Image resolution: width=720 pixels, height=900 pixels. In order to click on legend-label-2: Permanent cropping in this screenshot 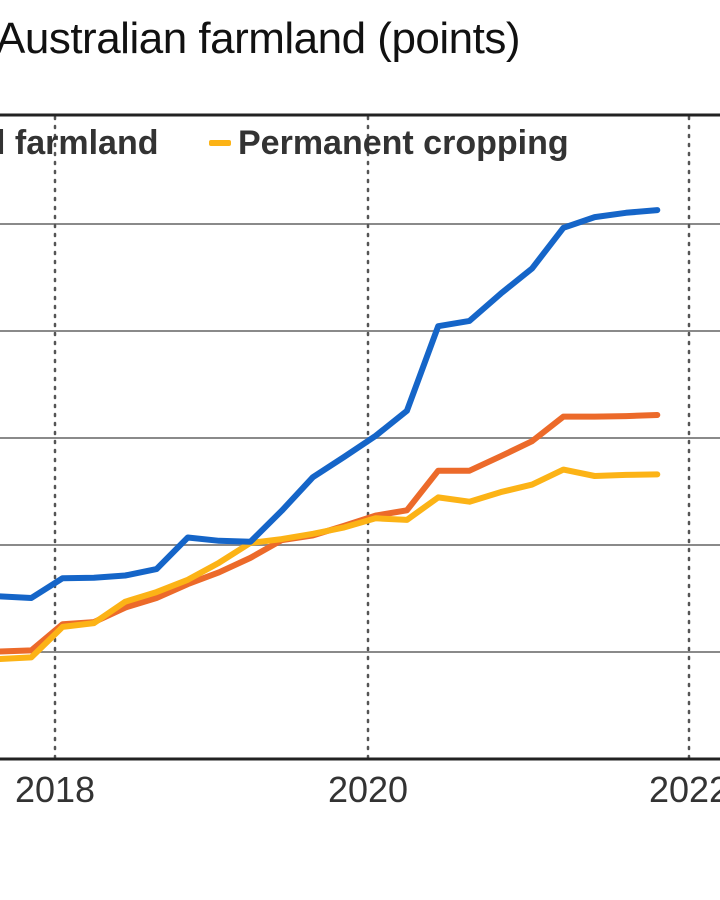, I will do `click(403, 143)`.